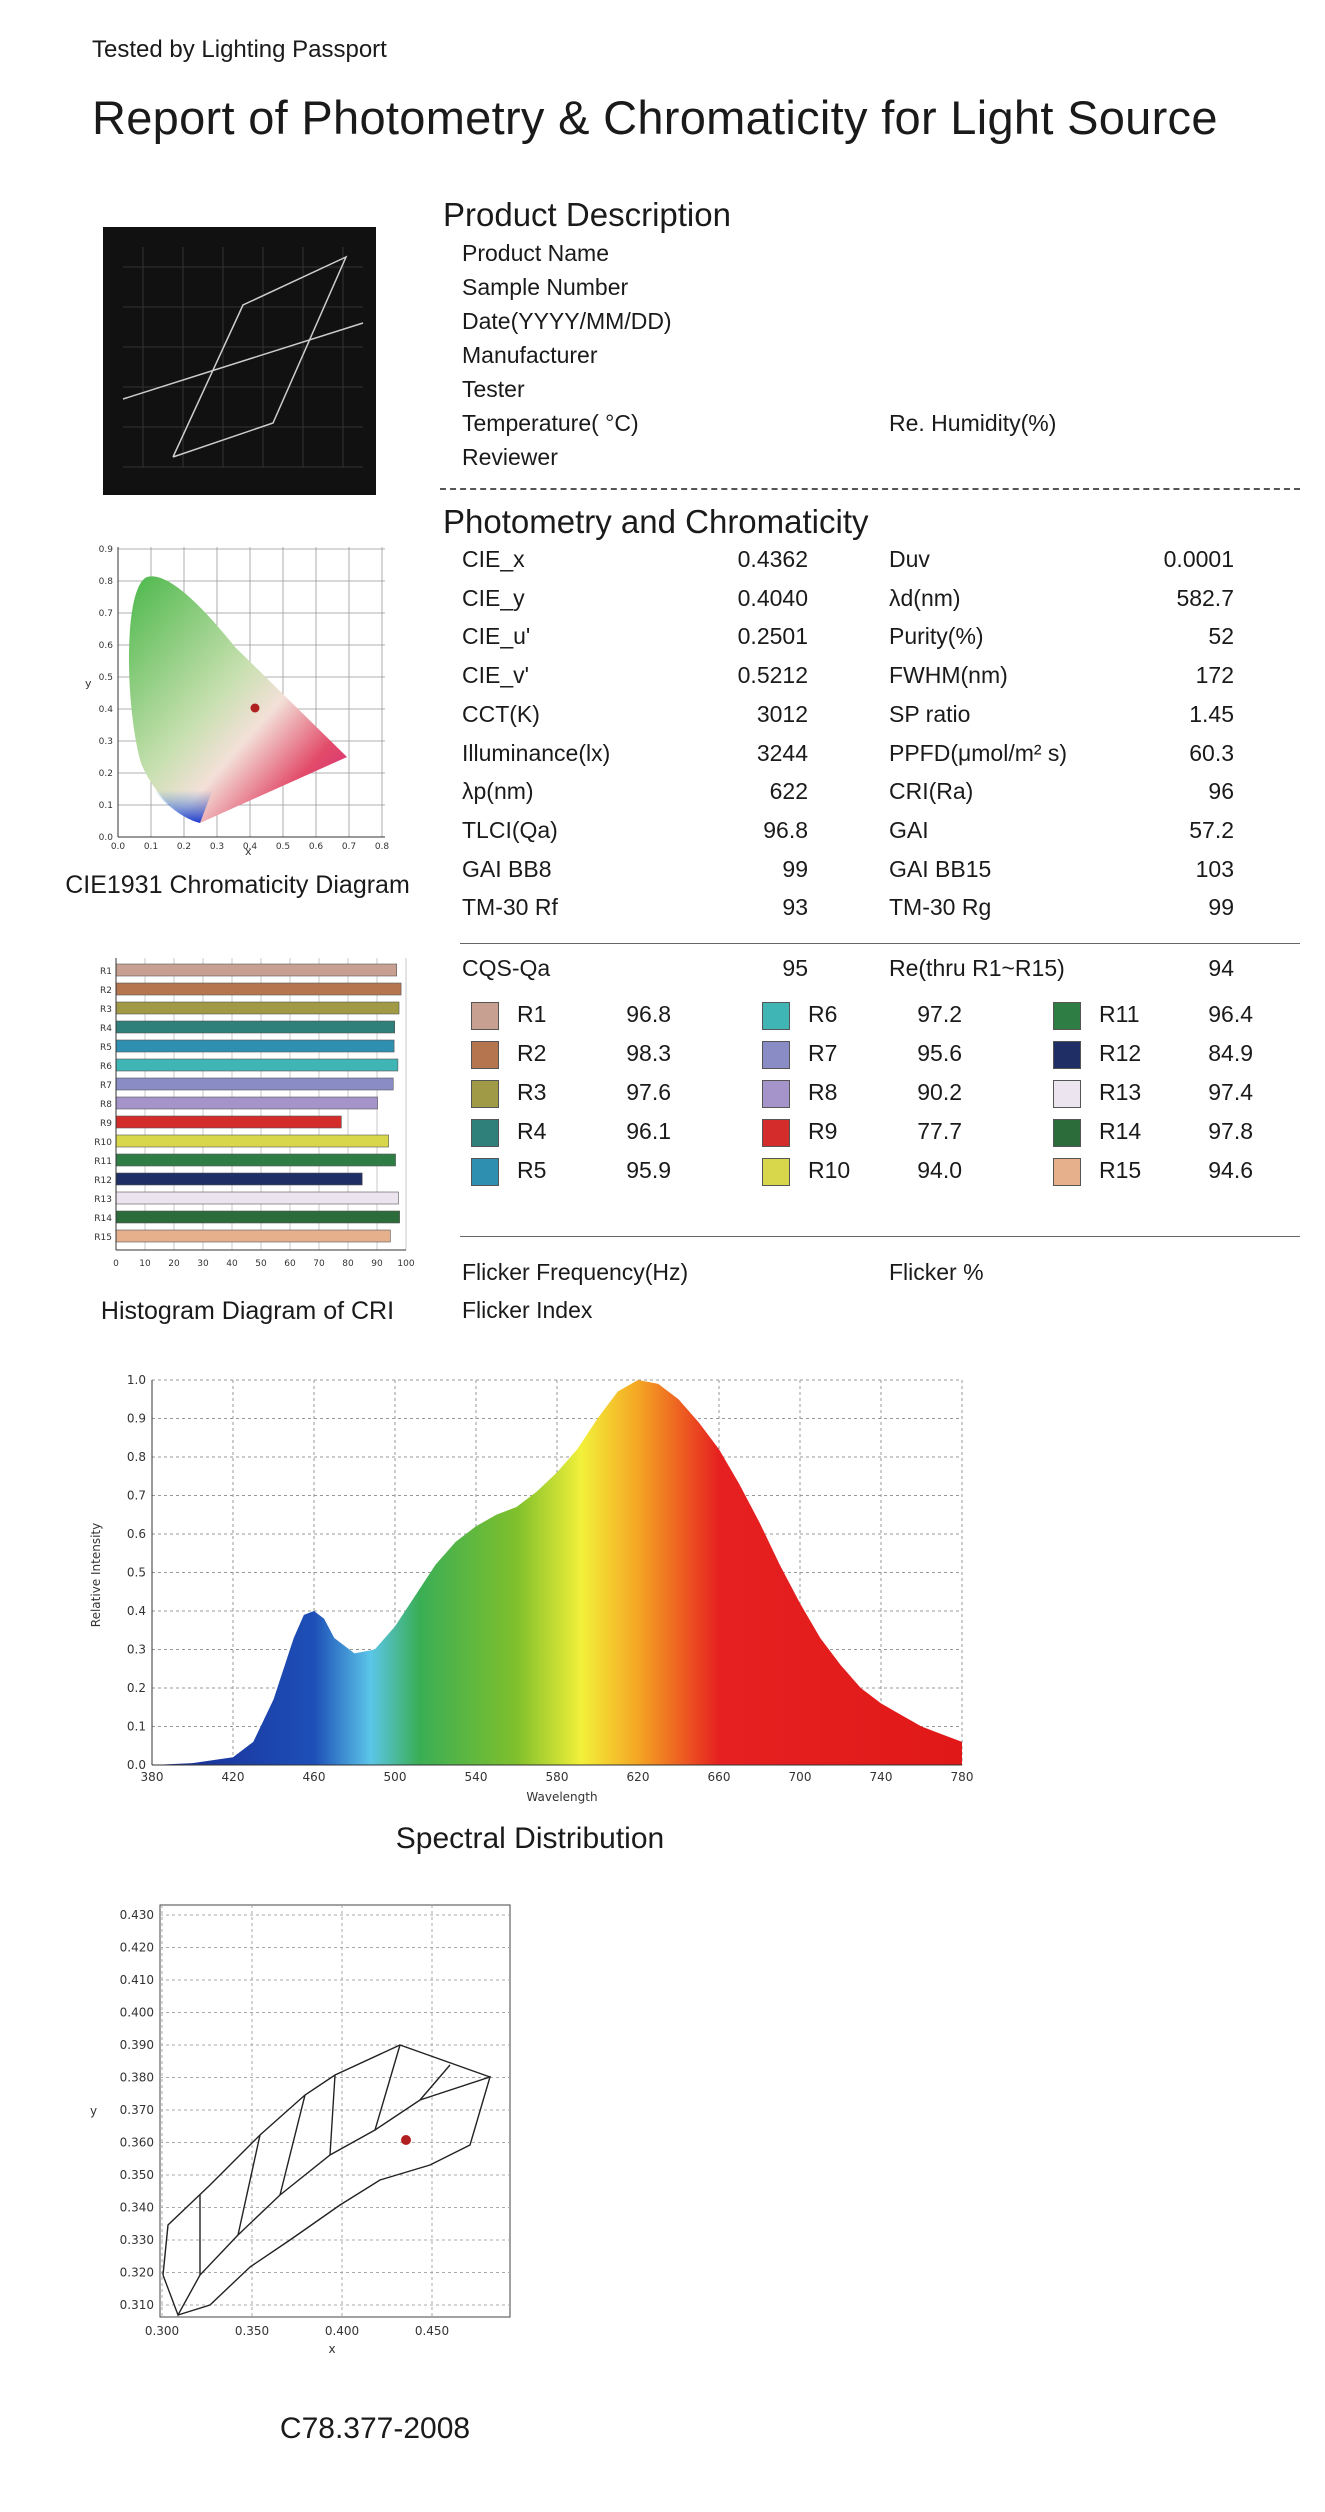  I want to click on cri-name: R15, so click(1120, 1170).